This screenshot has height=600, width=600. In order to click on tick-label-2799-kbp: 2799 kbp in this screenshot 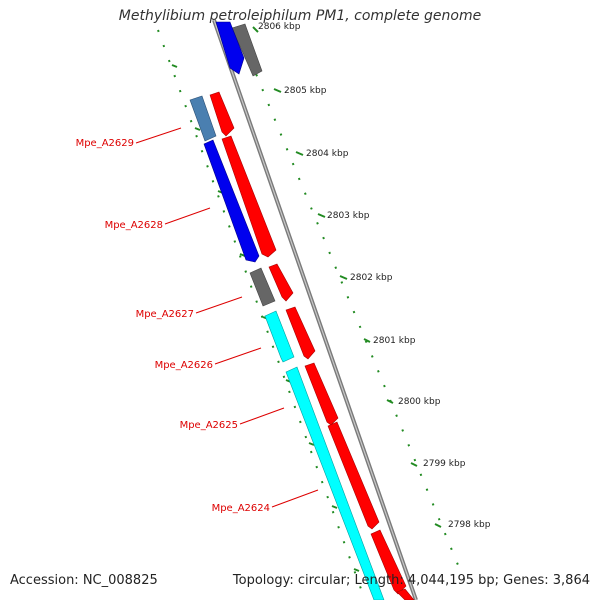, I will do `click(444, 464)`.